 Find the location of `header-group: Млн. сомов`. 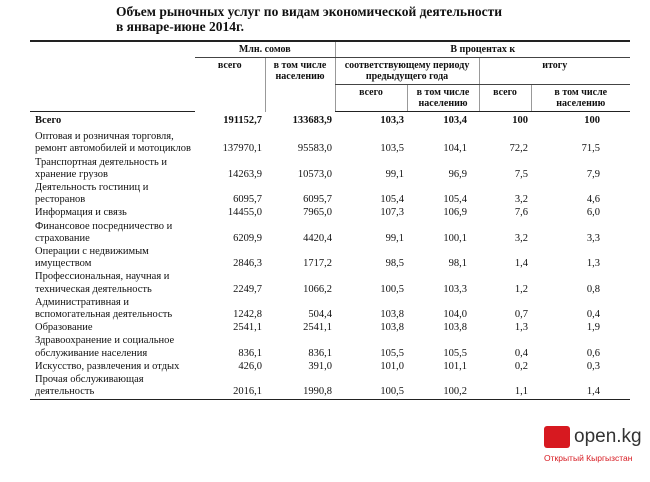

header-group: Млн. сомов is located at coordinates (265, 49).